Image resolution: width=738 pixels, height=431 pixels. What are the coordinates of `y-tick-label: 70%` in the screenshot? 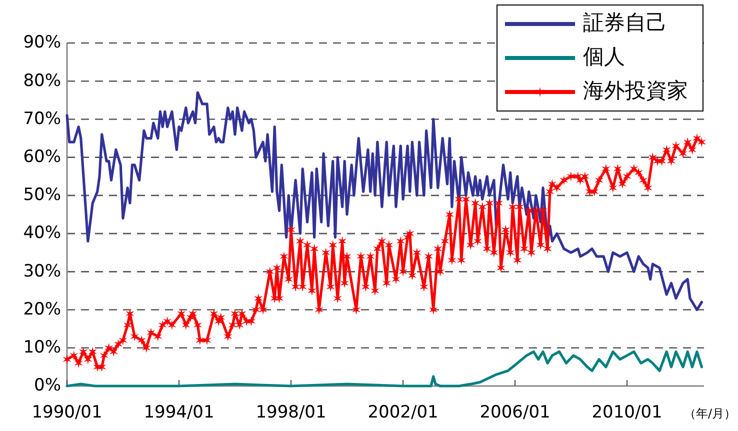 It's located at (42, 118).